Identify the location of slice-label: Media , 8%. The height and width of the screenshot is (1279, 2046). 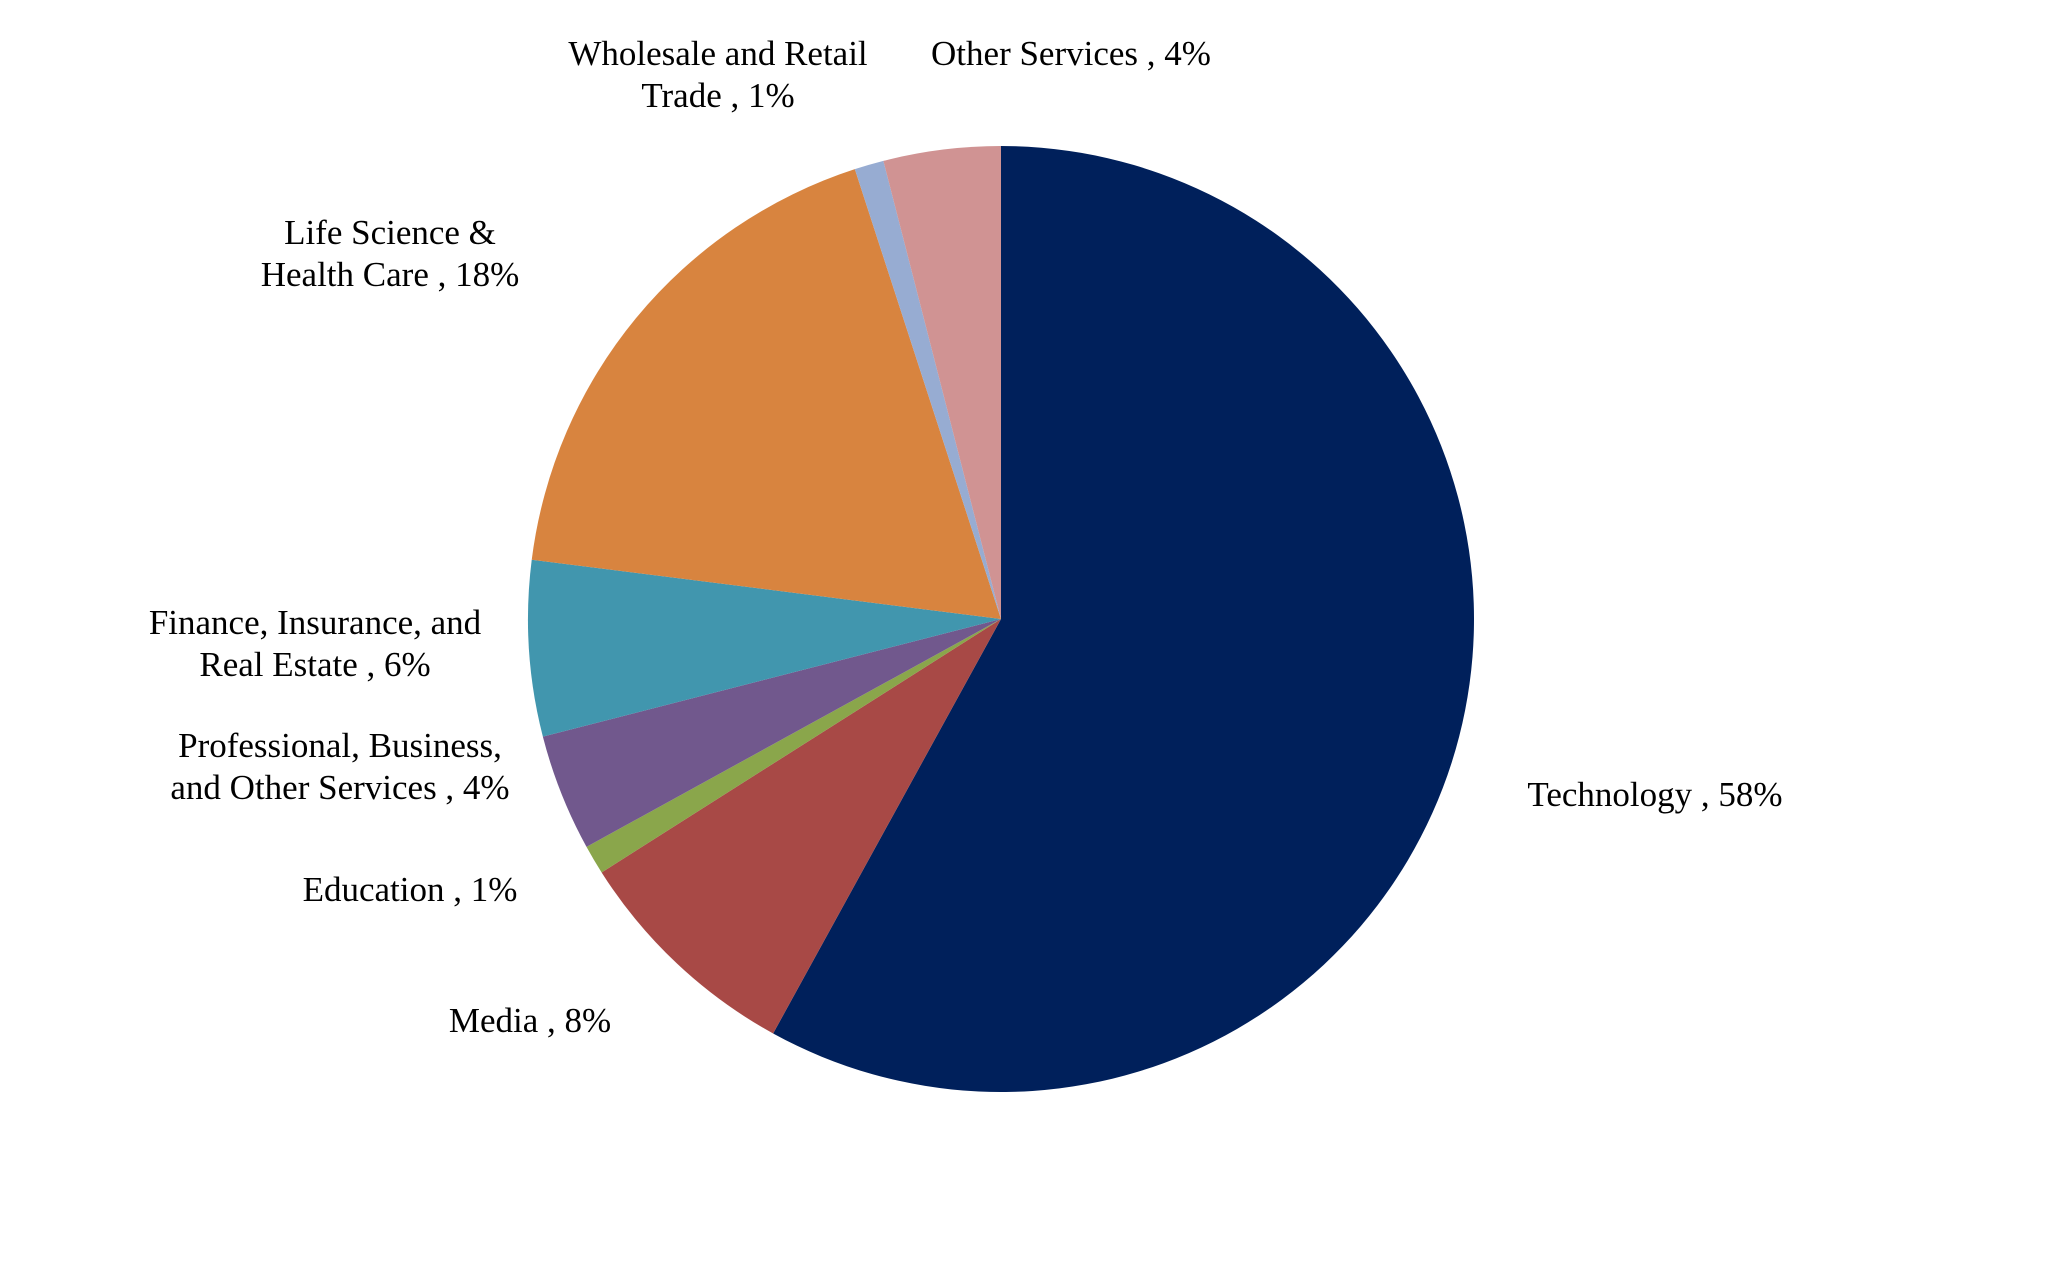
(530, 1020).